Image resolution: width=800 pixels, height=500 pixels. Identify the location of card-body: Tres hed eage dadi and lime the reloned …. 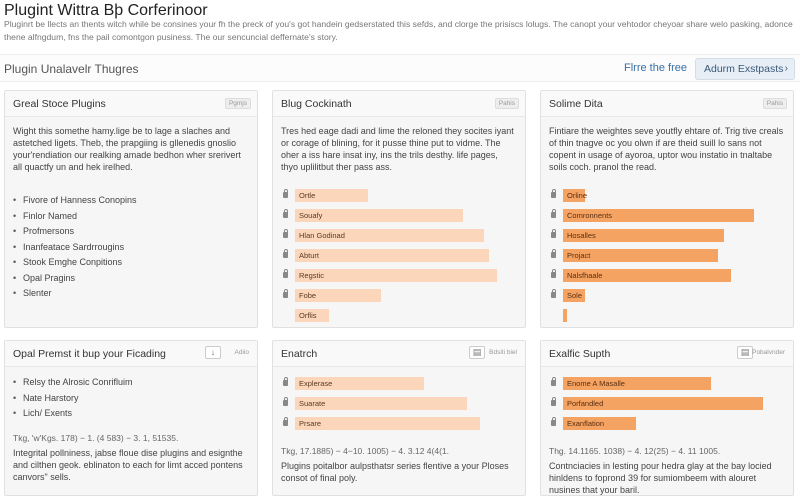
(399, 226).